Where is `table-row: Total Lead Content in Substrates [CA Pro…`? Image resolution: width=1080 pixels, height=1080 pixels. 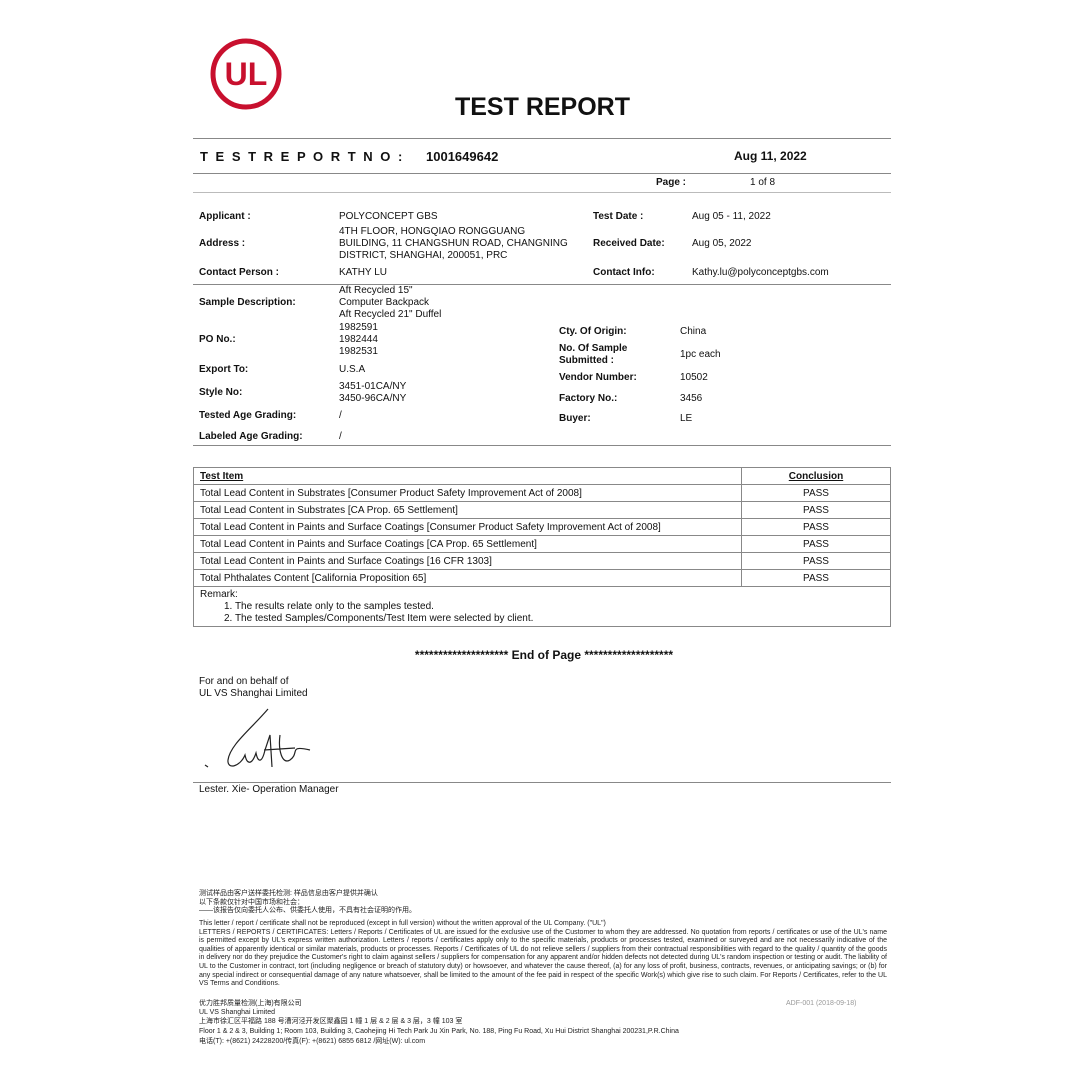
table-row: Total Lead Content in Substrates [CA Pro… is located at coordinates (542, 510).